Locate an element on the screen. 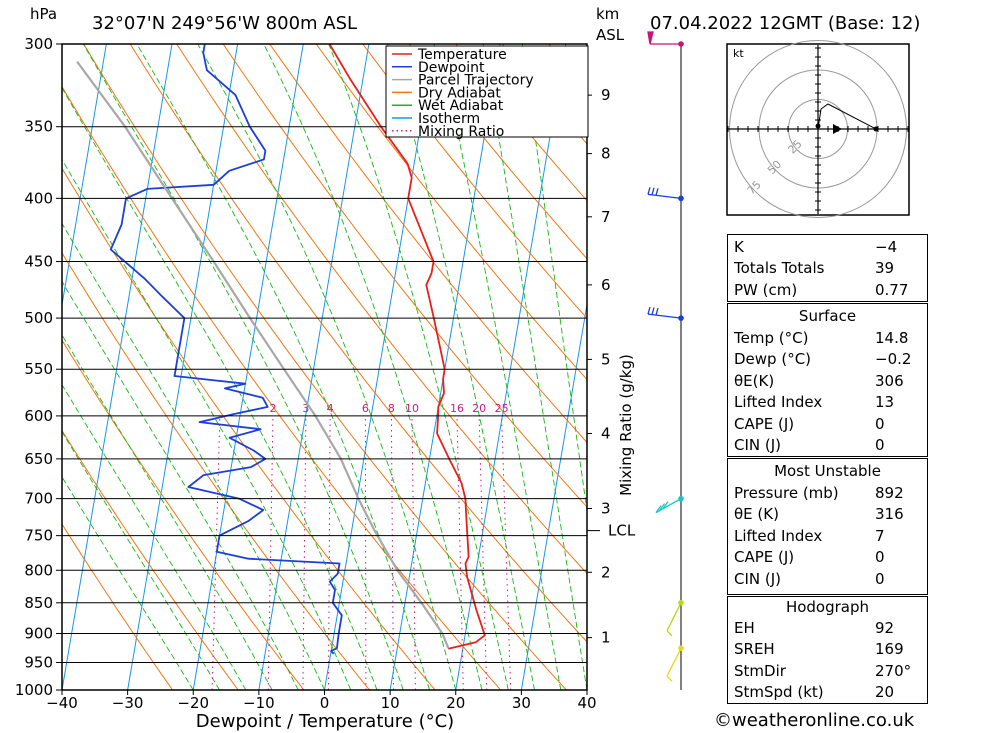 Image resolution: width=1000 pixels, height=733 pixels. mixing-ratio-label: 2 is located at coordinates (273, 408).